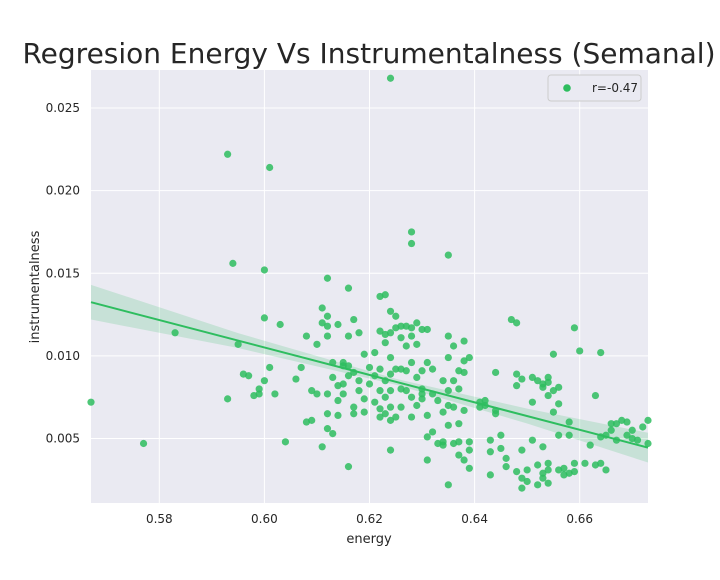 This screenshot has height=580, width=720. I want to click on legend-label: r=-0.47, so click(615, 88).